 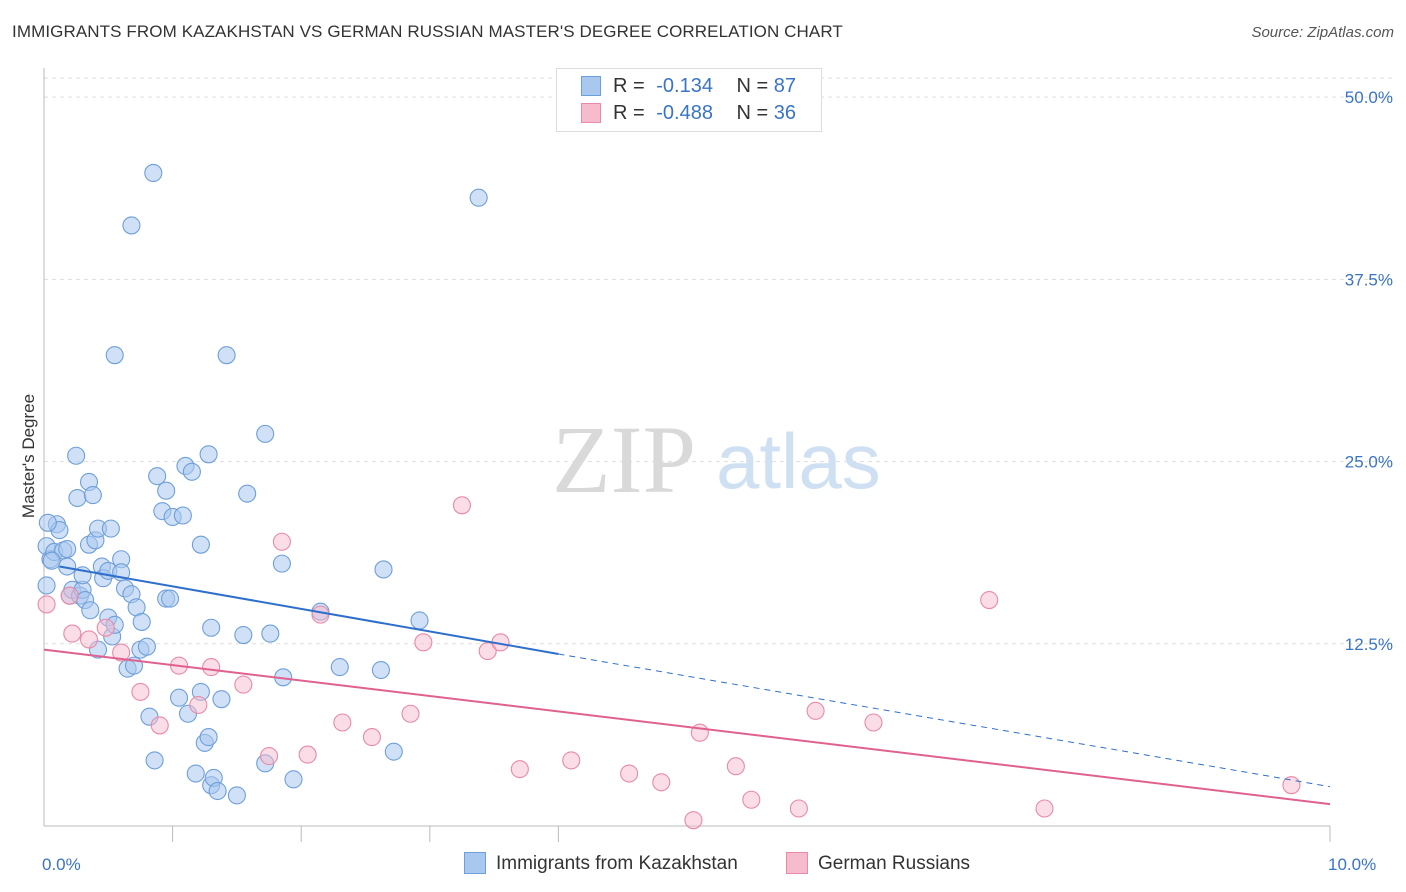 I want to click on watermark-zip: ZIP, so click(x=624, y=459).